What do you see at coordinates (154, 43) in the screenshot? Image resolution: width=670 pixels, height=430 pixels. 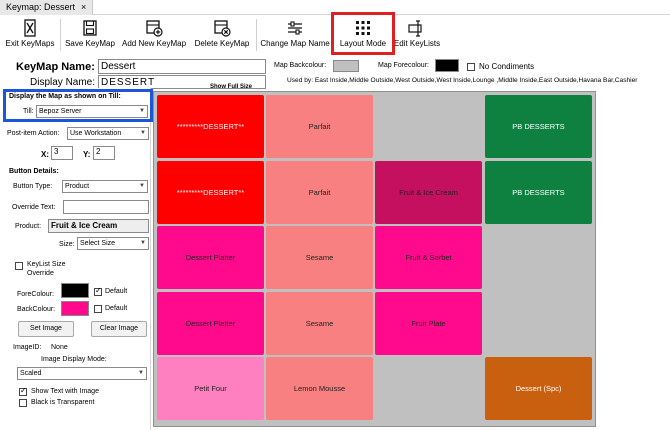 I see `add-new-keymap-label: Add New KeyMap` at bounding box center [154, 43].